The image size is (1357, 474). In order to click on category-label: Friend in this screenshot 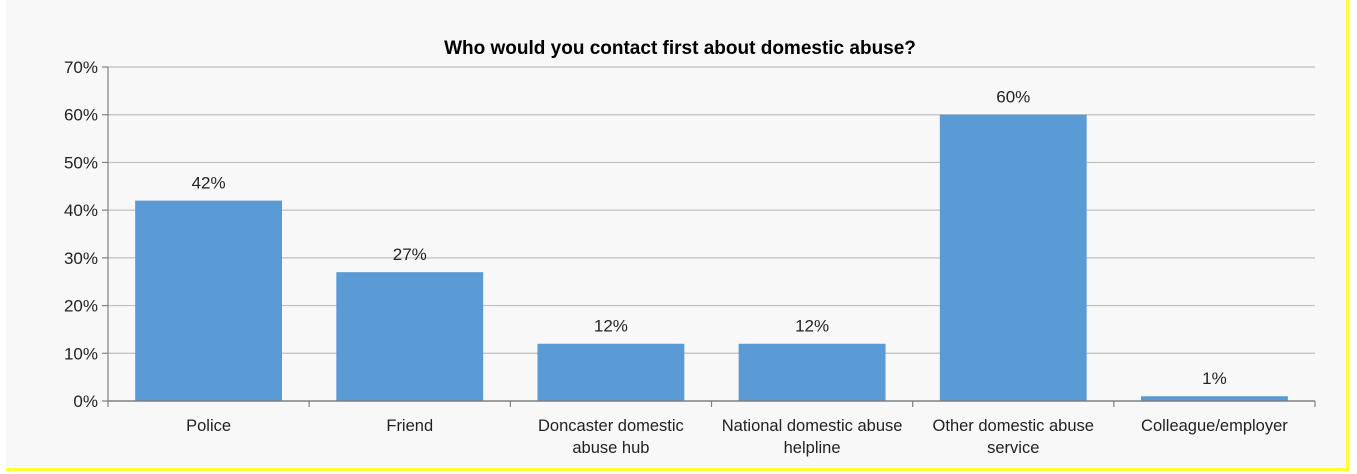, I will do `click(409, 426)`.